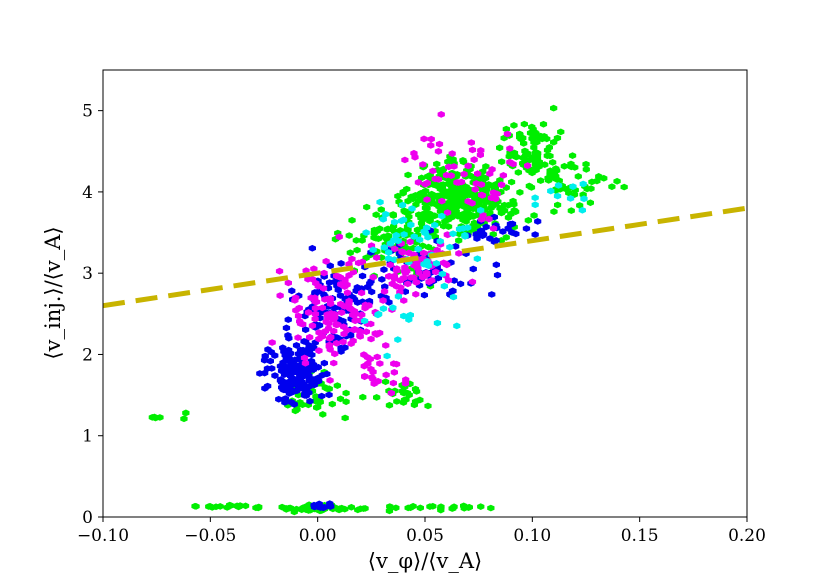 Image resolution: width=830 pixels, height=581 pixels. I want to click on x-tick-label: 0.20, so click(747, 536).